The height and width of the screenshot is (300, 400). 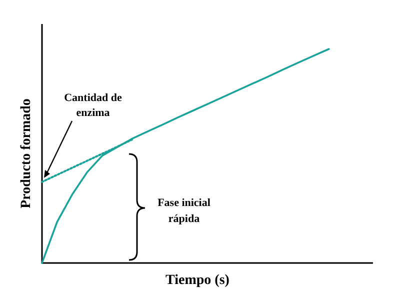 What do you see at coordinates (93, 105) in the screenshot?
I see `annotation: Cantidad de enzima` at bounding box center [93, 105].